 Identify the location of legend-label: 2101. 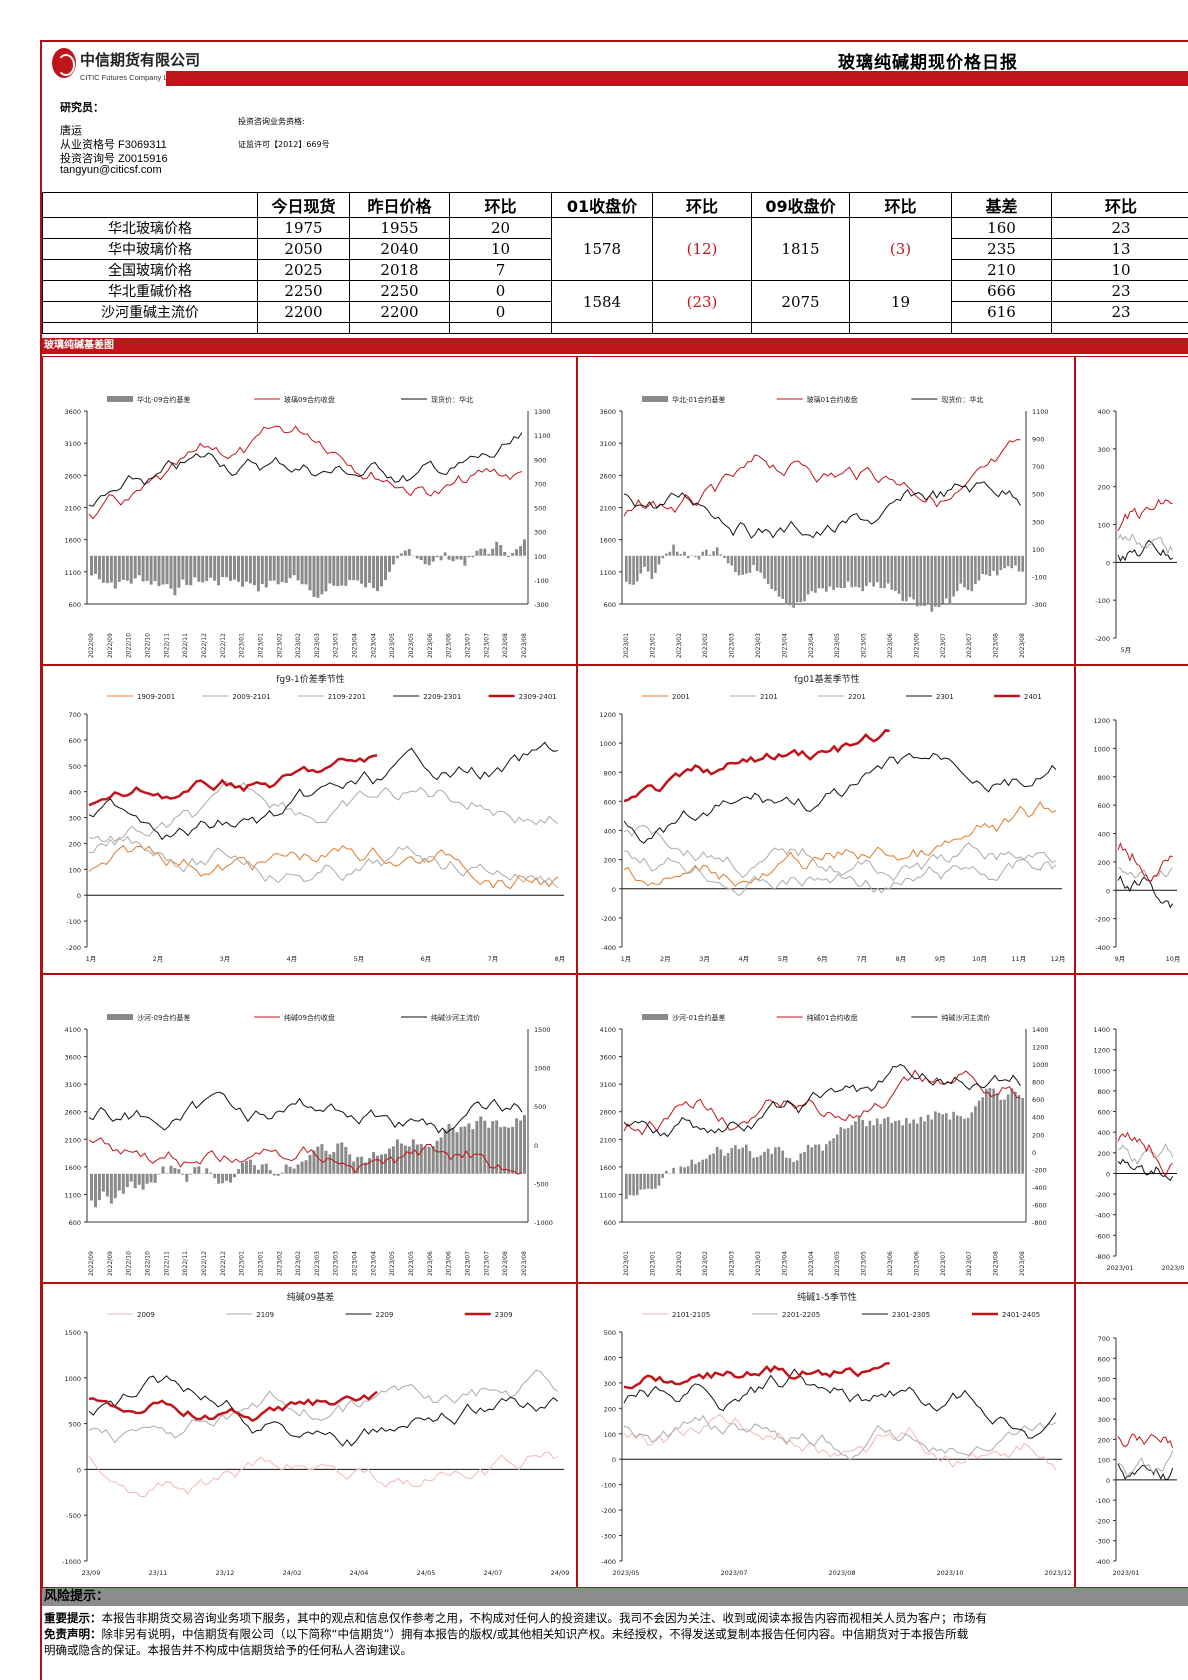
(769, 697).